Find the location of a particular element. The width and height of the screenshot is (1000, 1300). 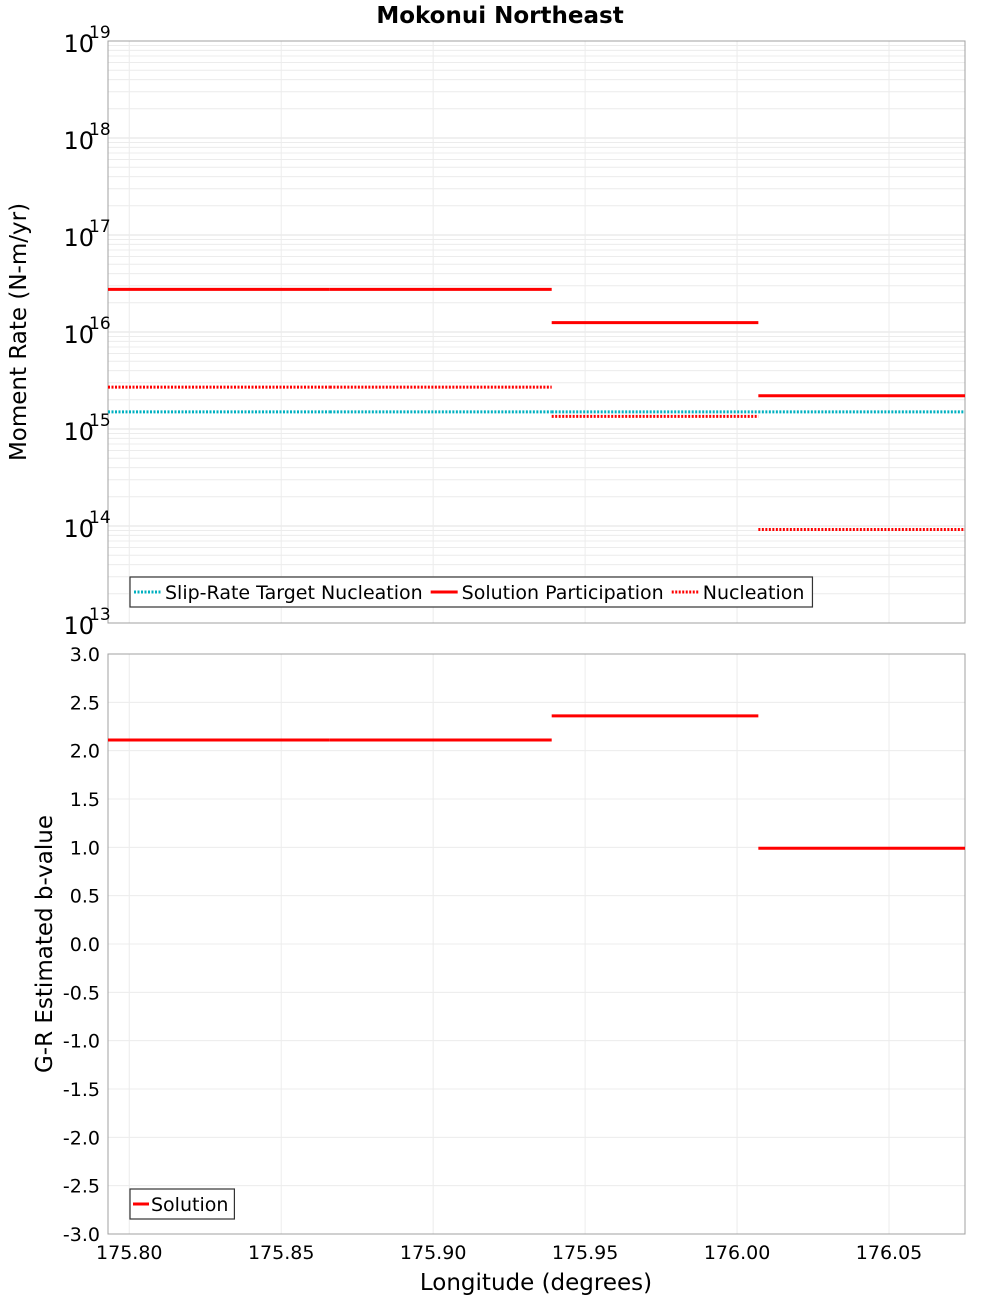

y-tick-label: 1.0 is located at coordinates (85, 848).